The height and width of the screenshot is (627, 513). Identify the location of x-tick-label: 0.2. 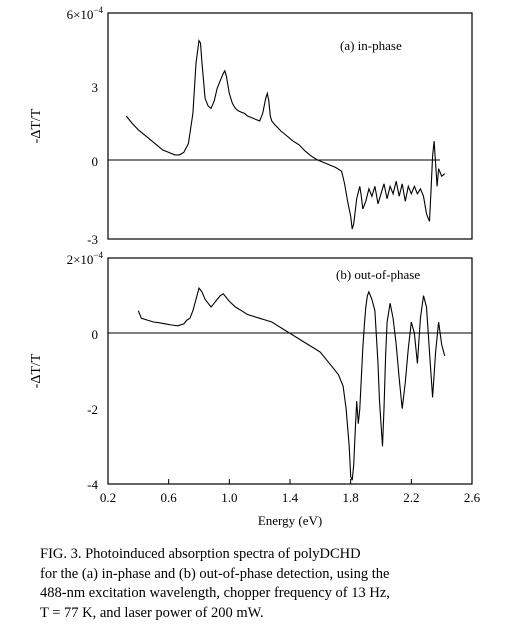
(108, 497).